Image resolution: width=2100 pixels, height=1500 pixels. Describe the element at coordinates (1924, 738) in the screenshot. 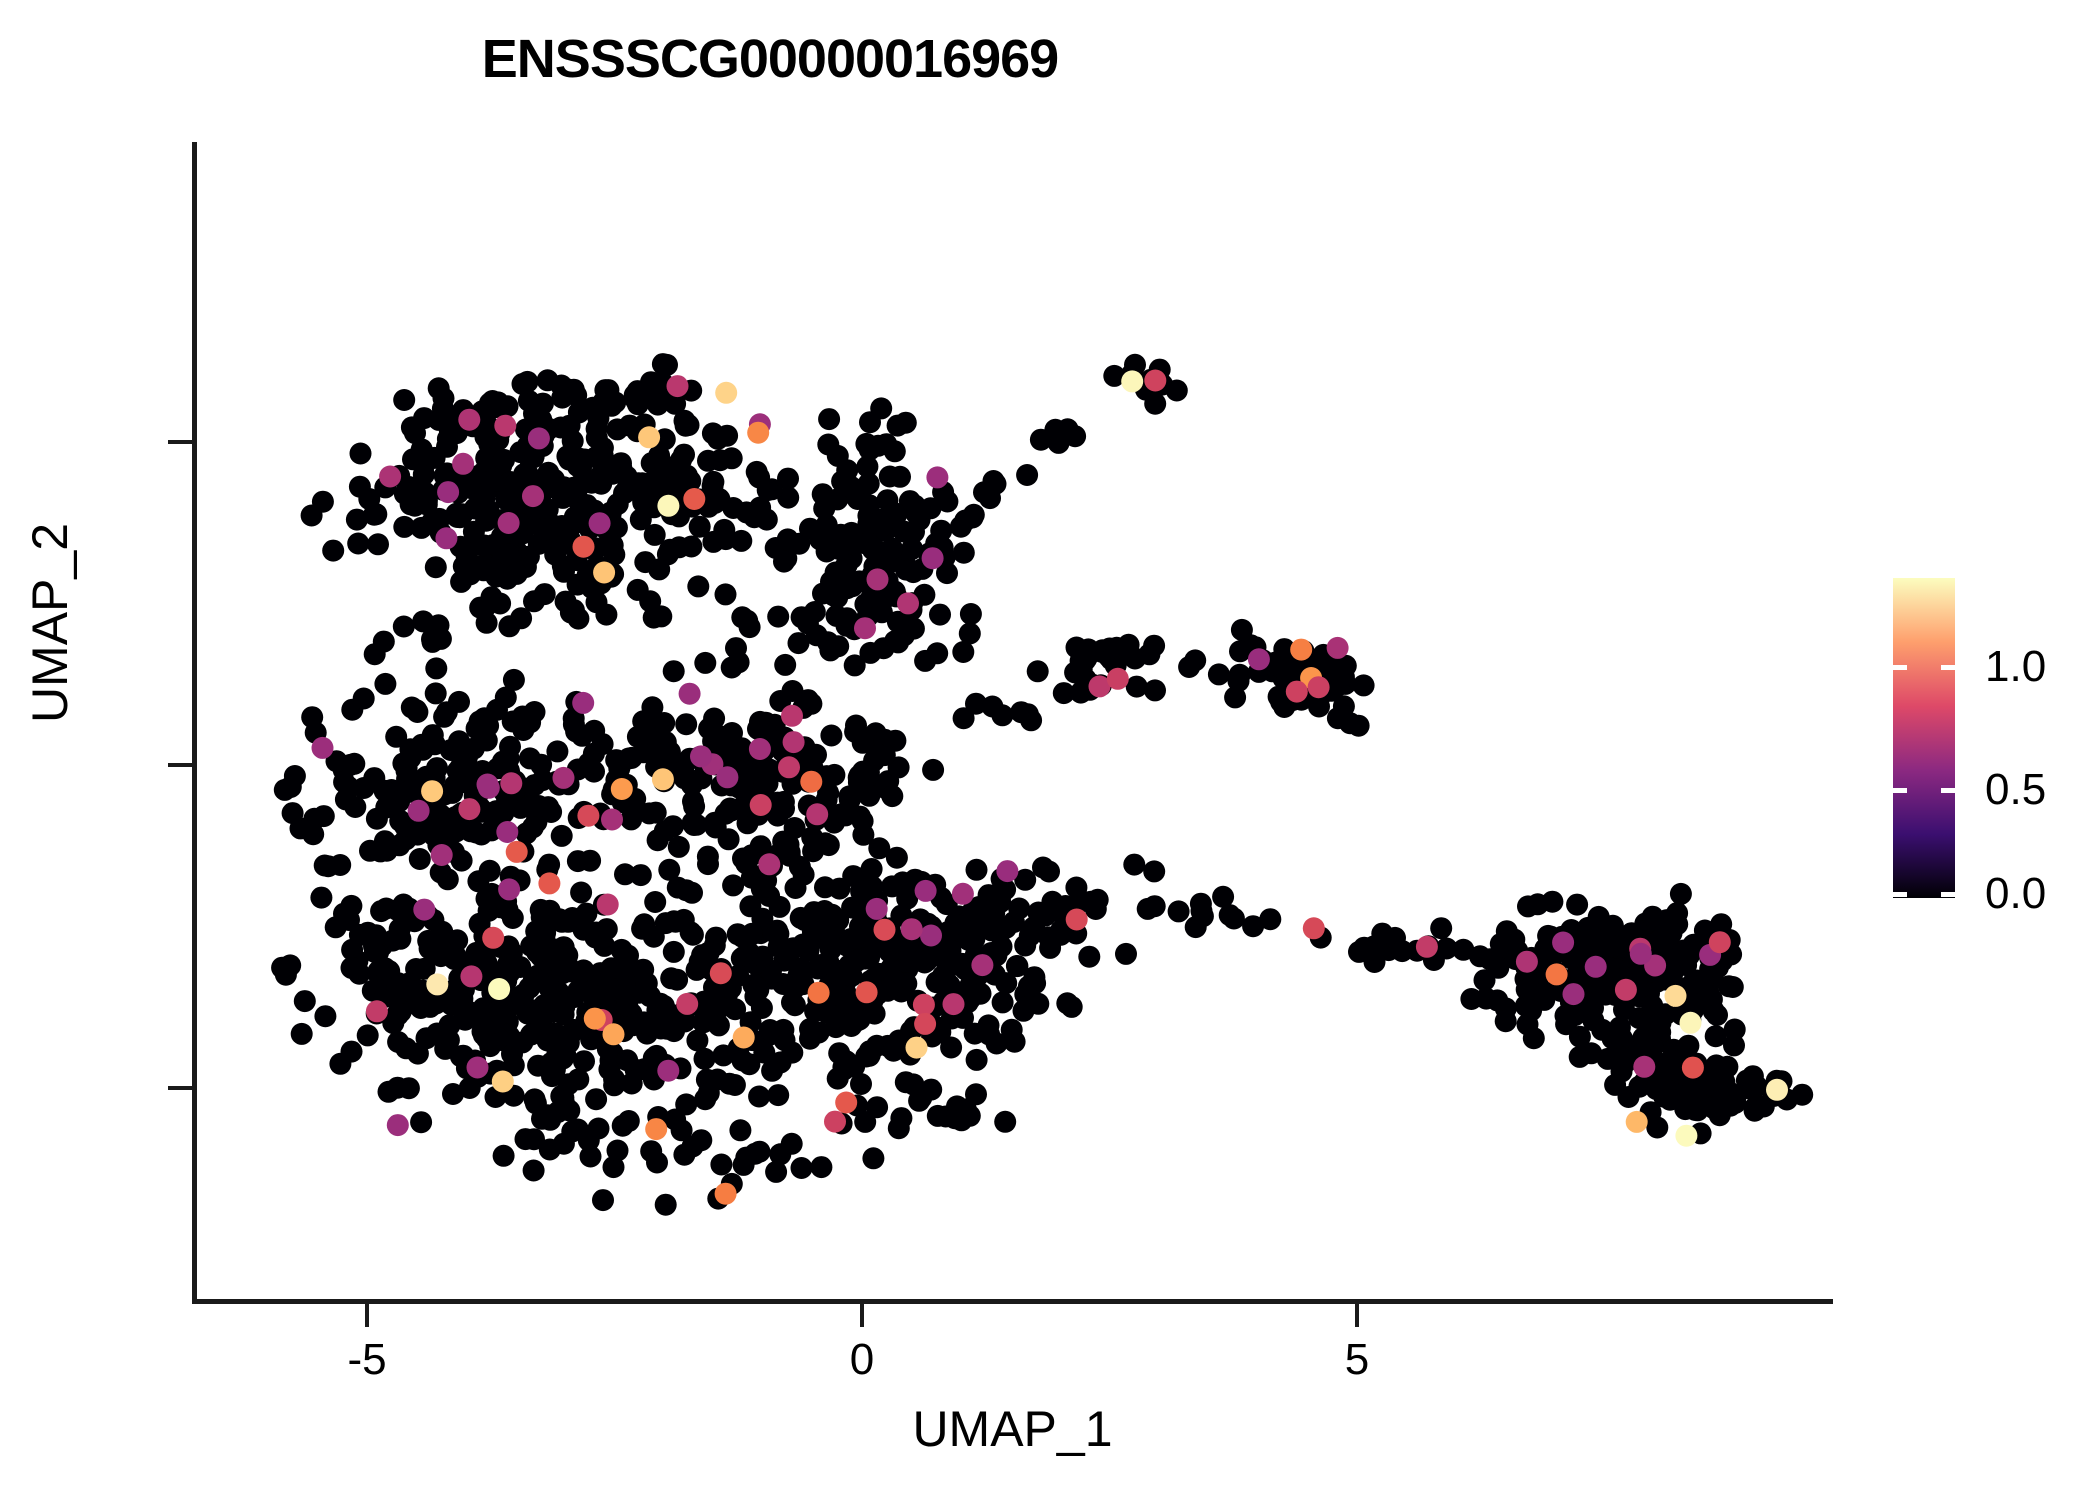

I see `colorbar-gradient` at that location.